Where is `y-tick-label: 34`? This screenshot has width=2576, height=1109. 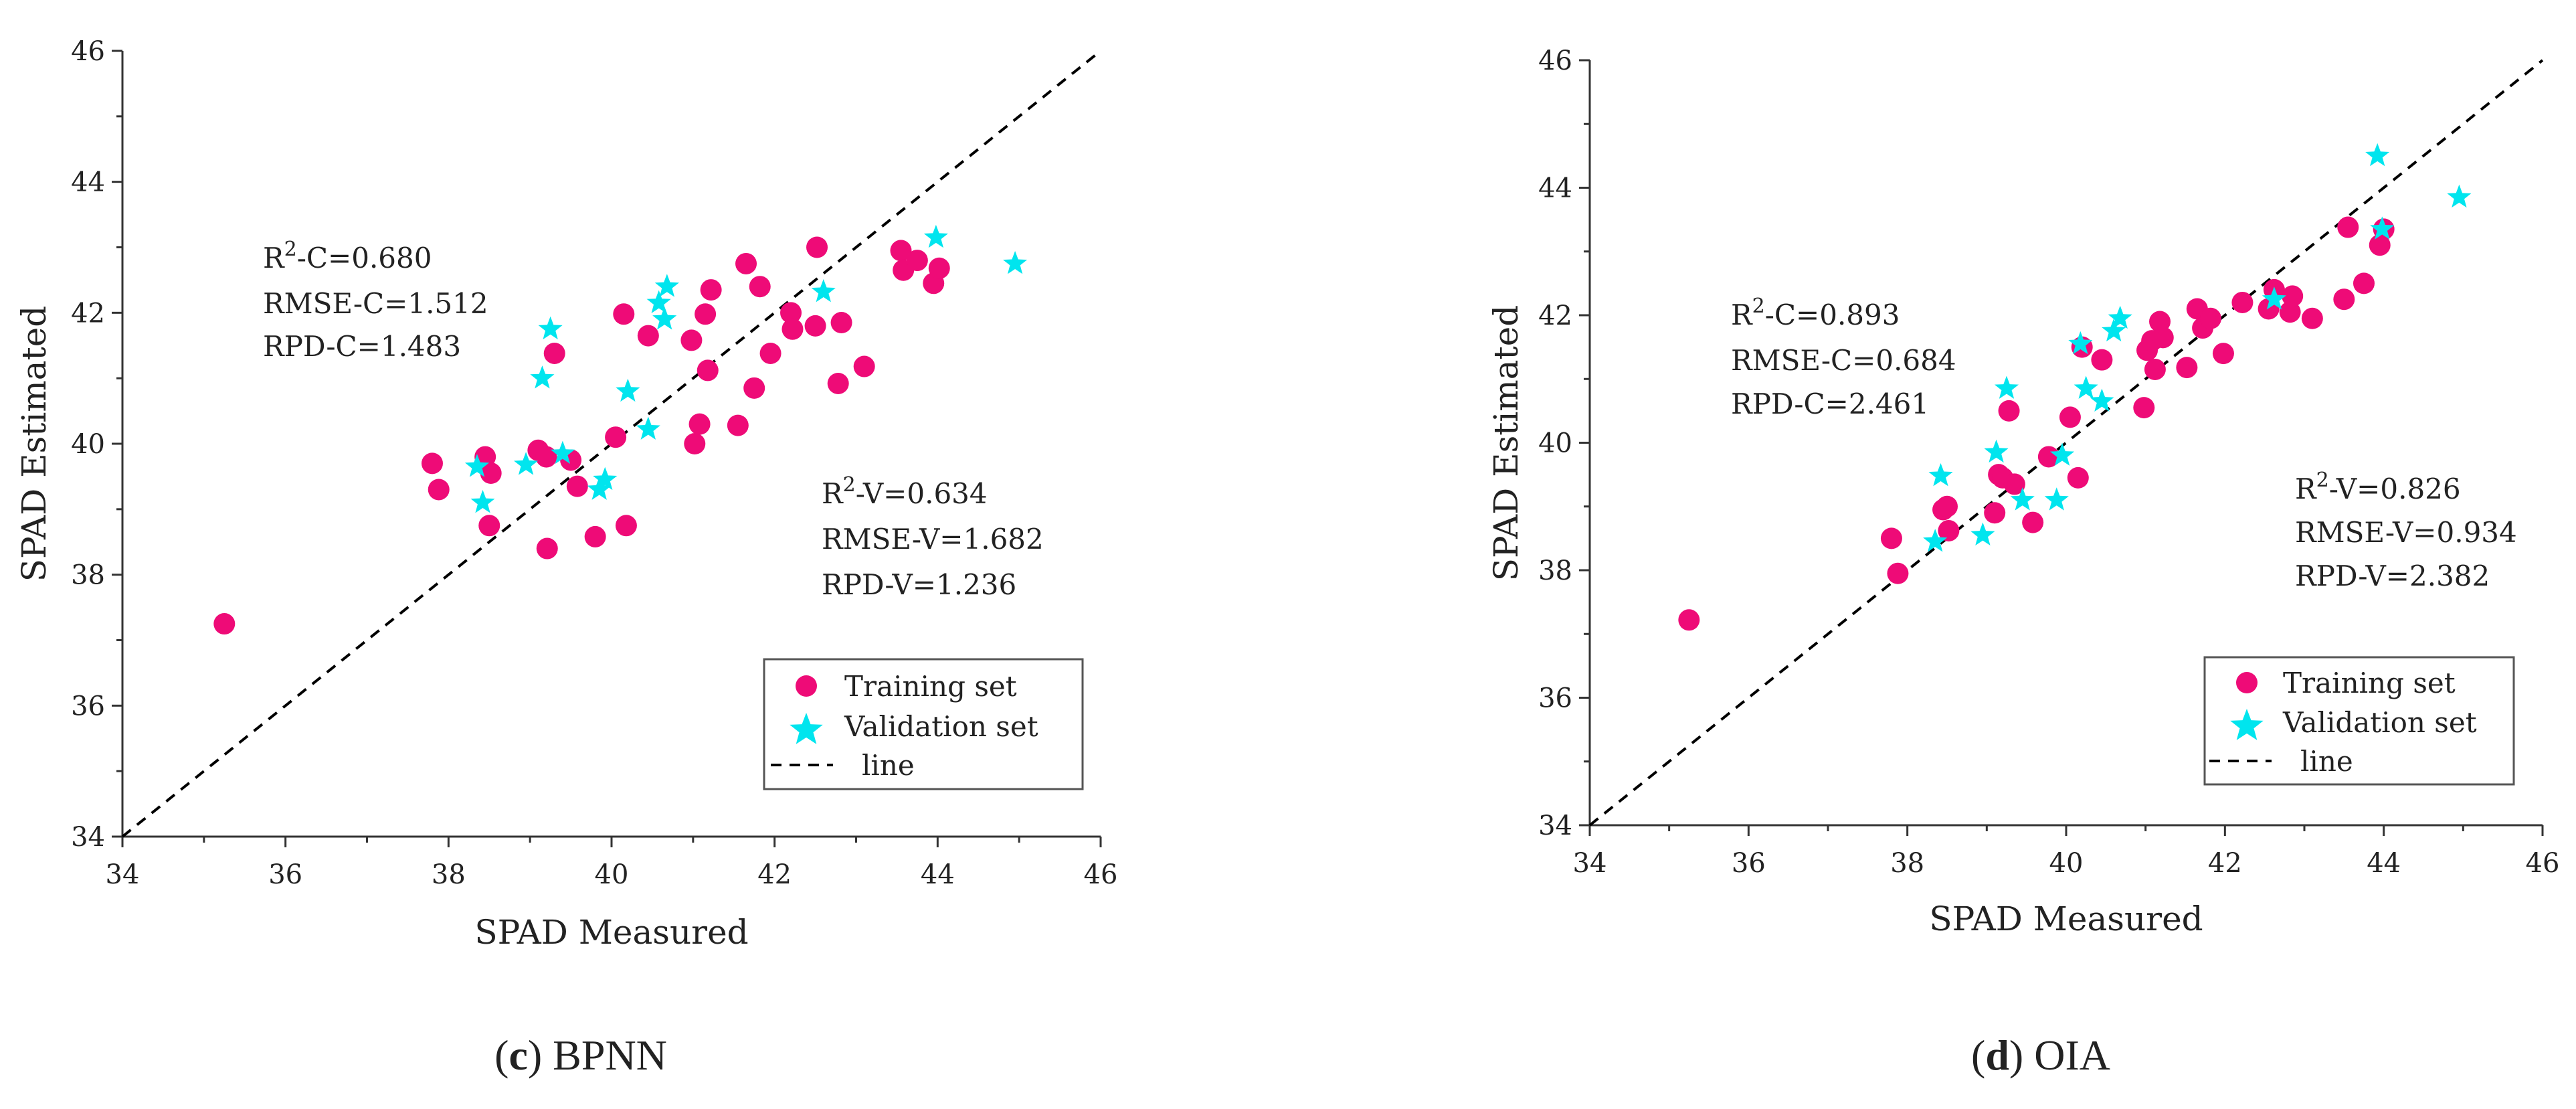
y-tick-label: 34 is located at coordinates (88, 837).